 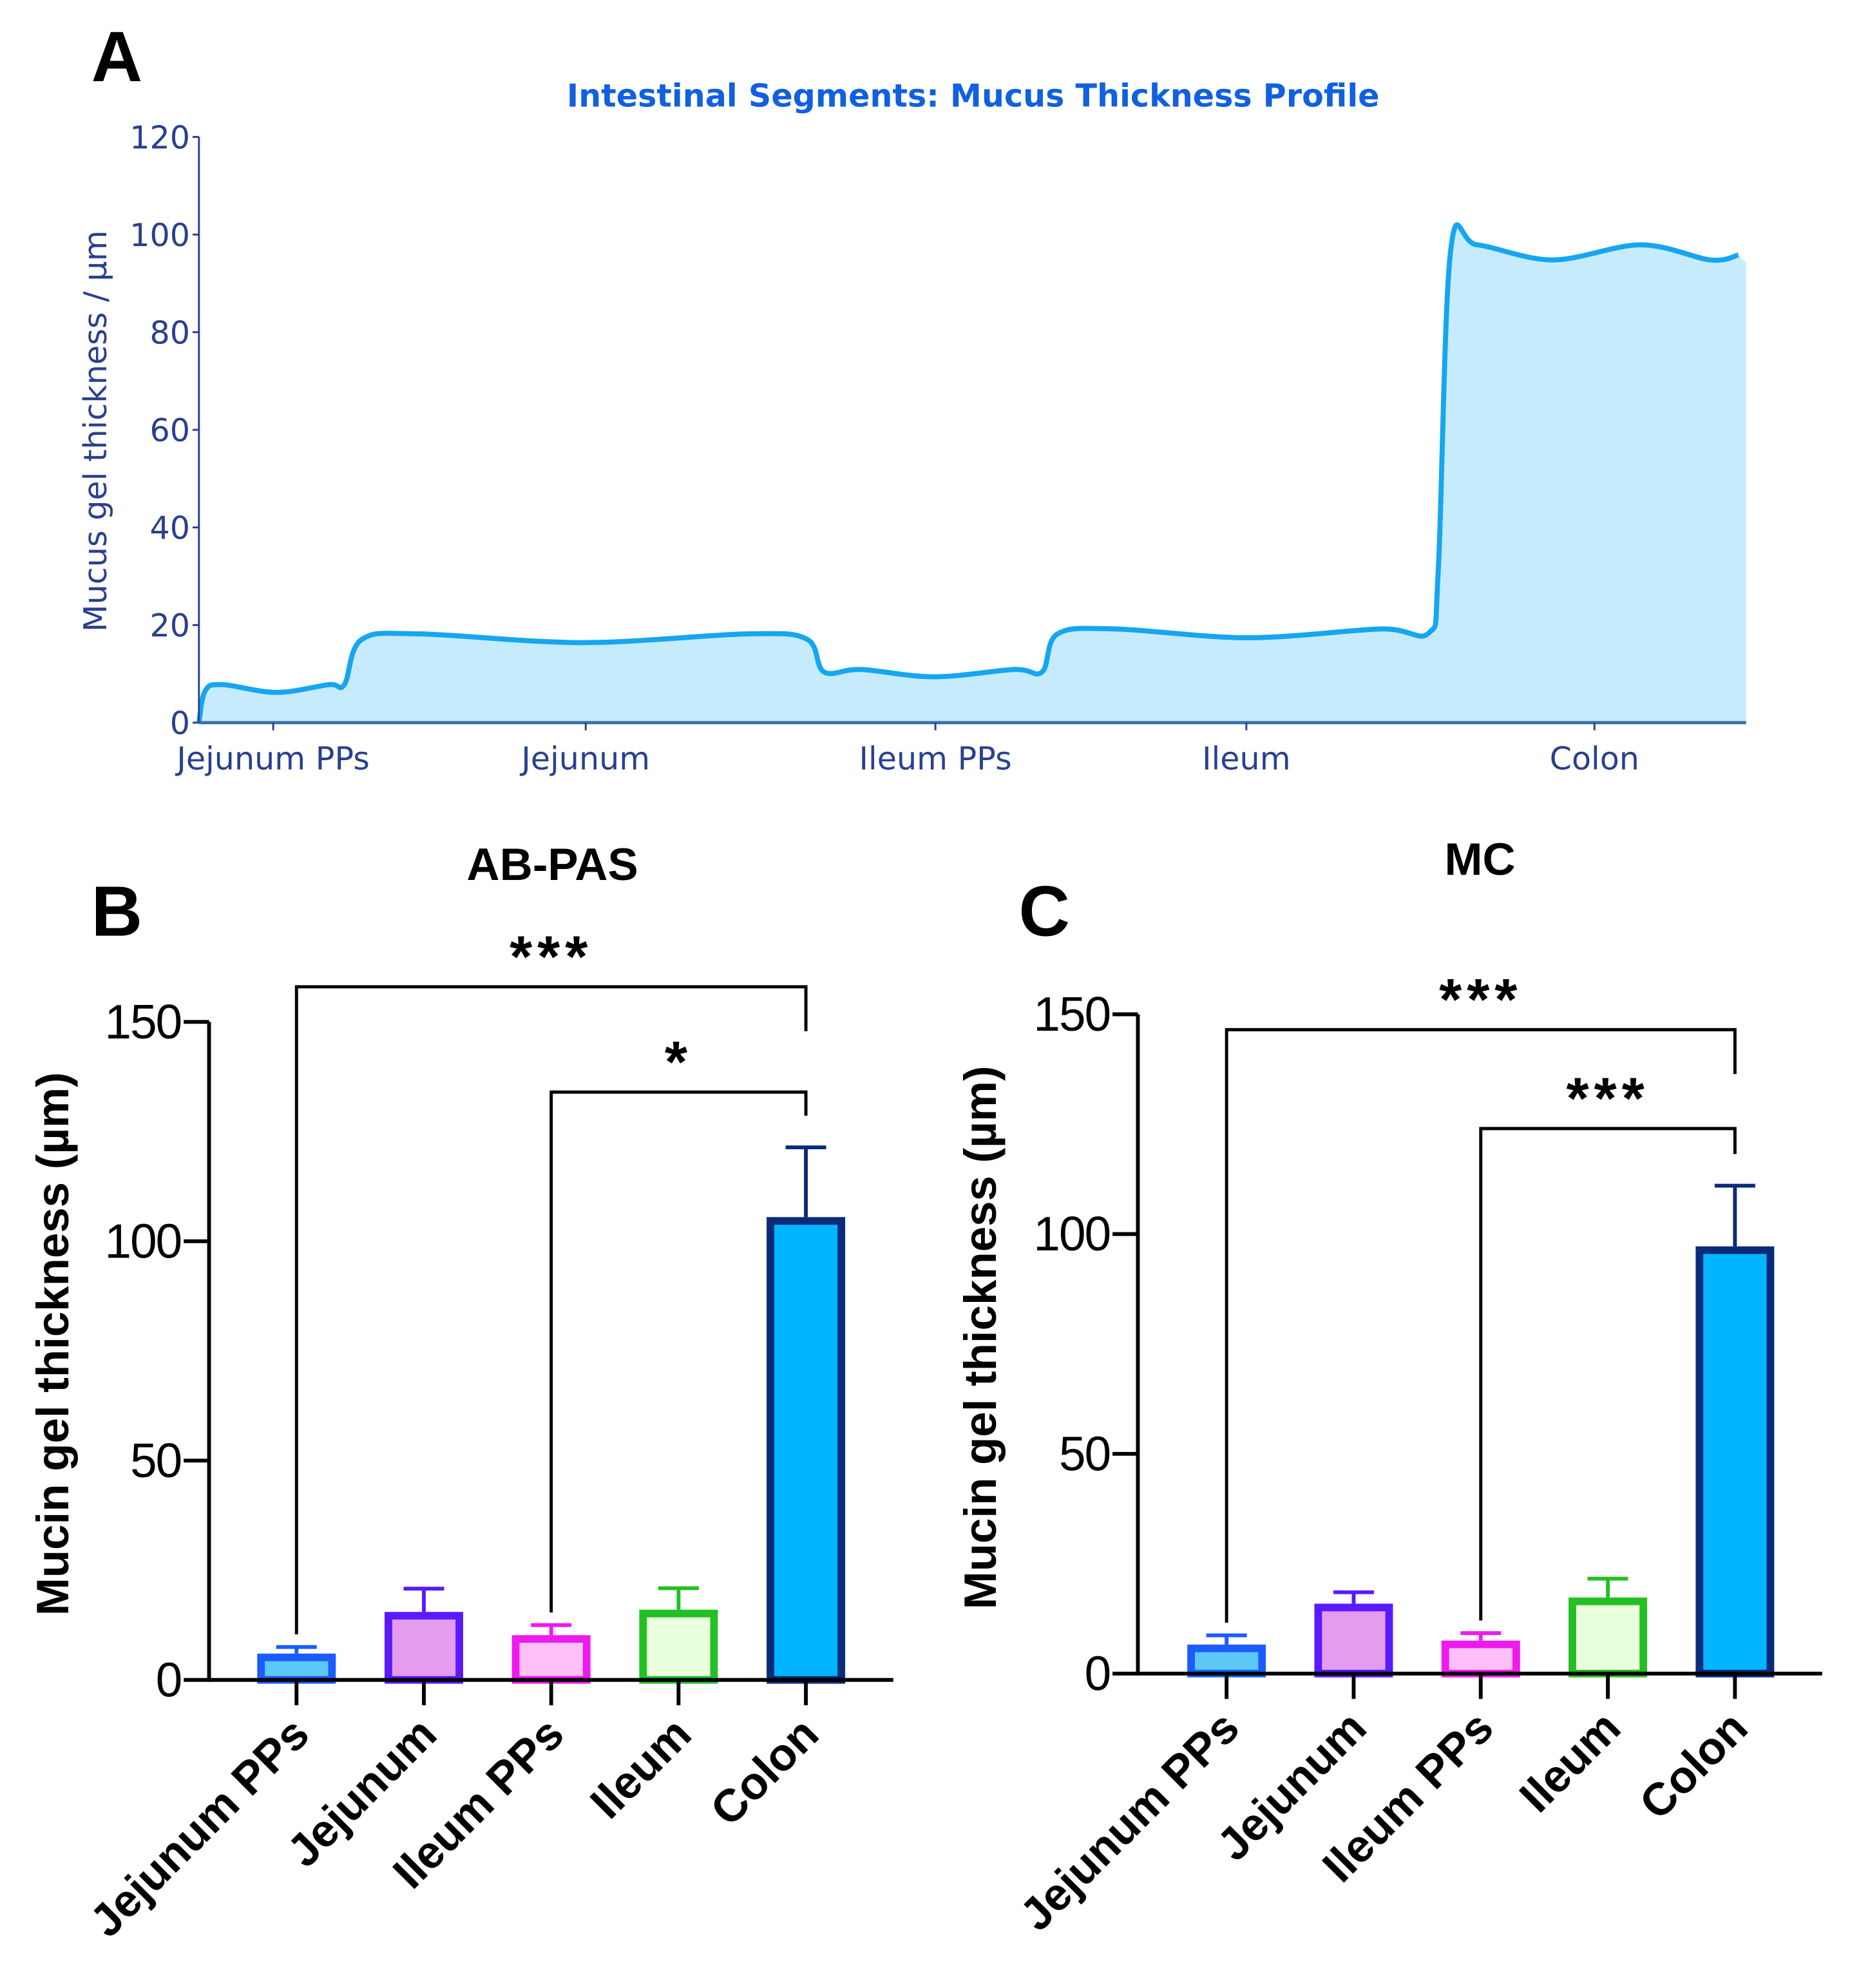 I want to click on panel-label-c: C, so click(x=1045, y=911).